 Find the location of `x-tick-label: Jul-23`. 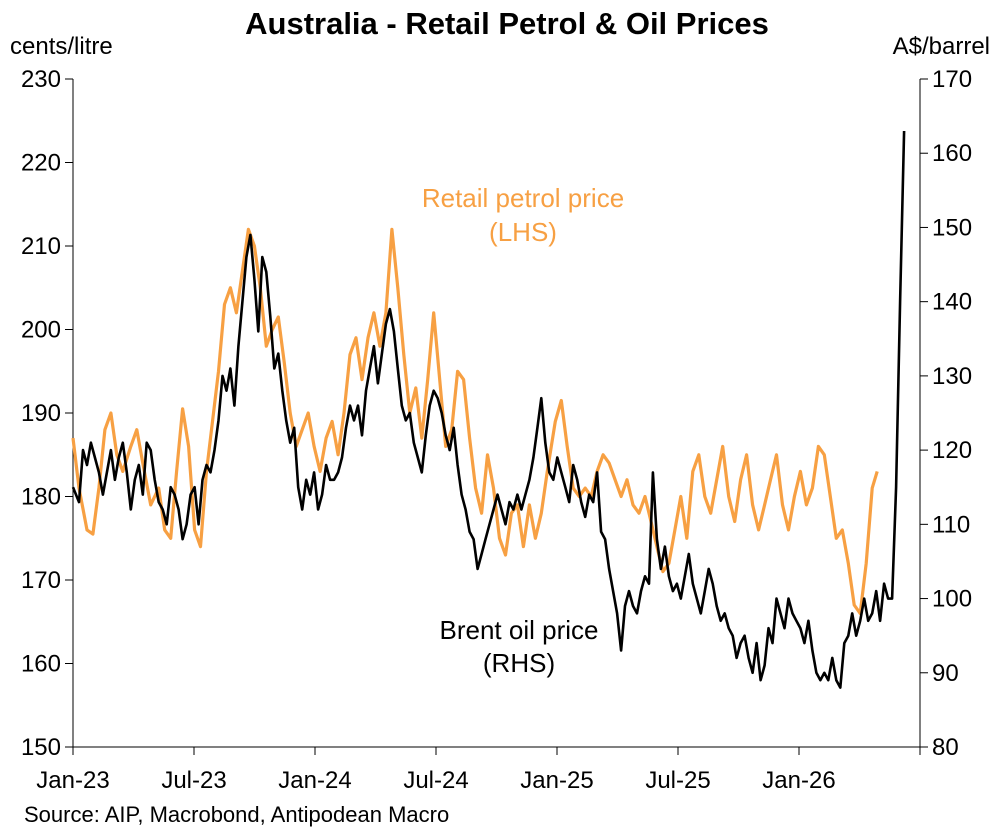

x-tick-label: Jul-23 is located at coordinates (193, 780).